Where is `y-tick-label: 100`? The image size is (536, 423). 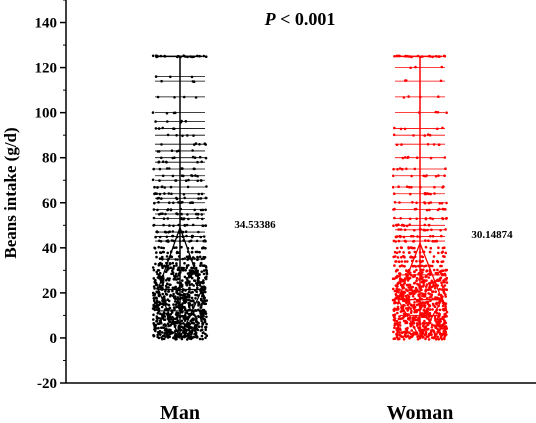 y-tick-label: 100 is located at coordinates (46, 114).